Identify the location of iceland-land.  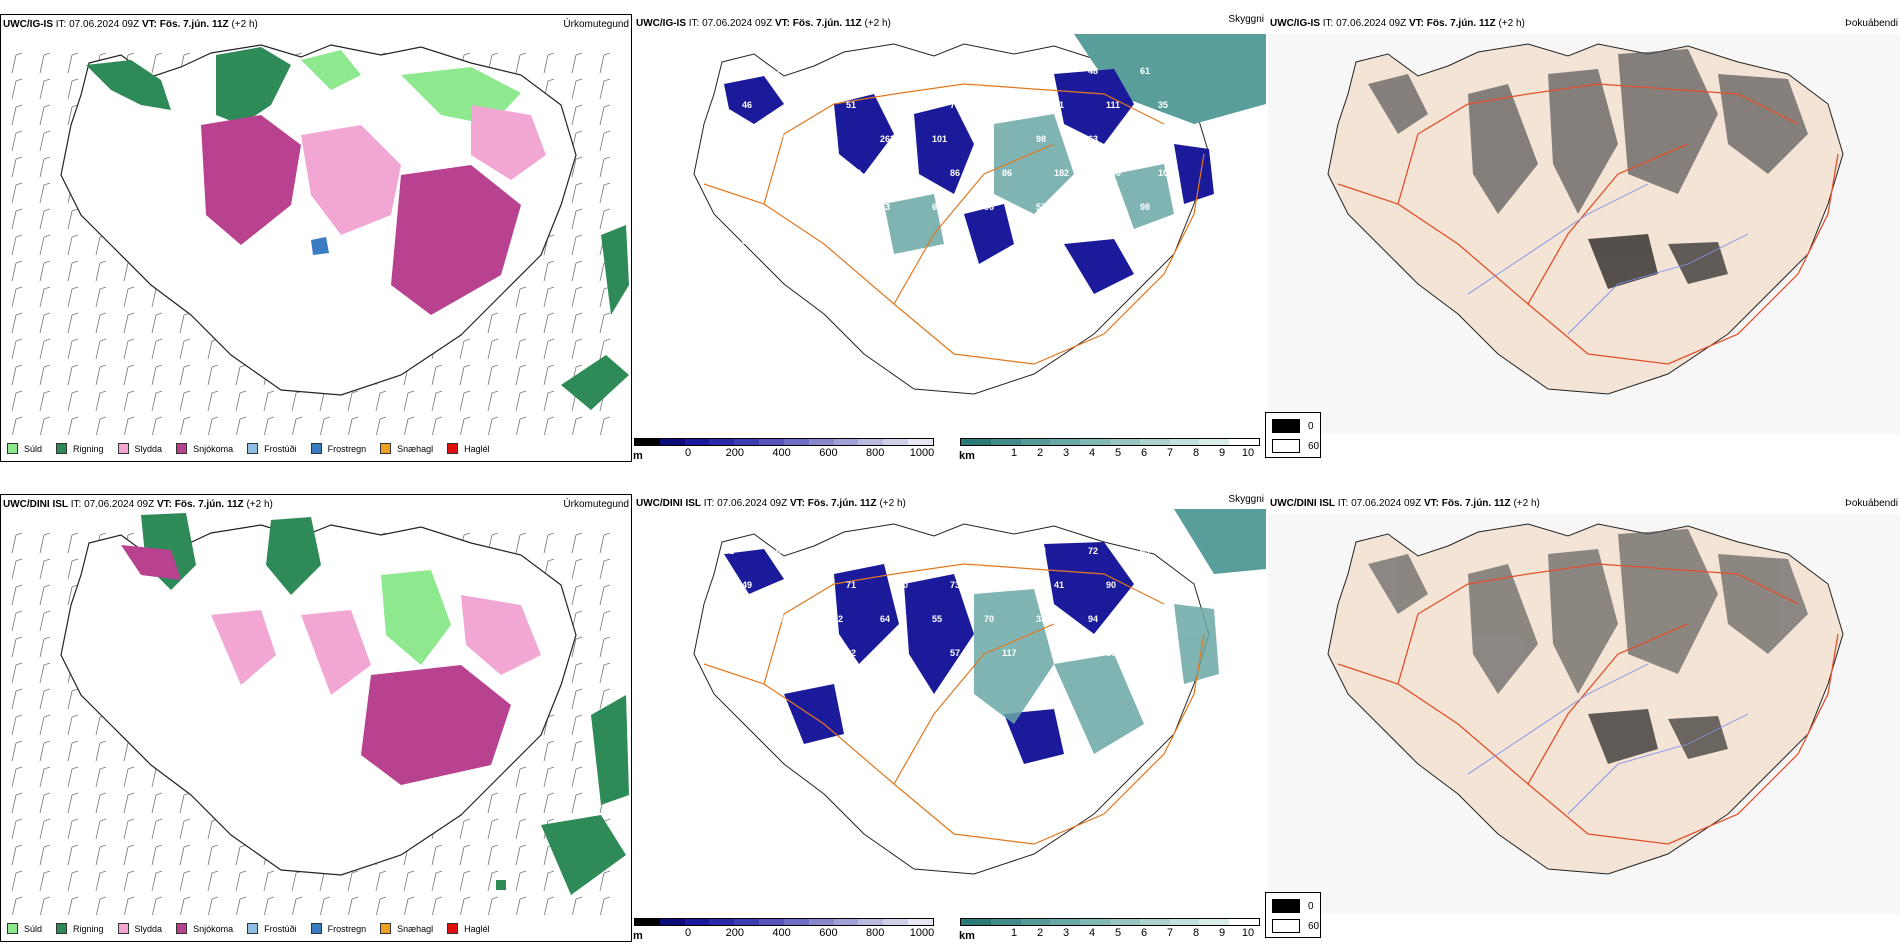
(1585, 699).